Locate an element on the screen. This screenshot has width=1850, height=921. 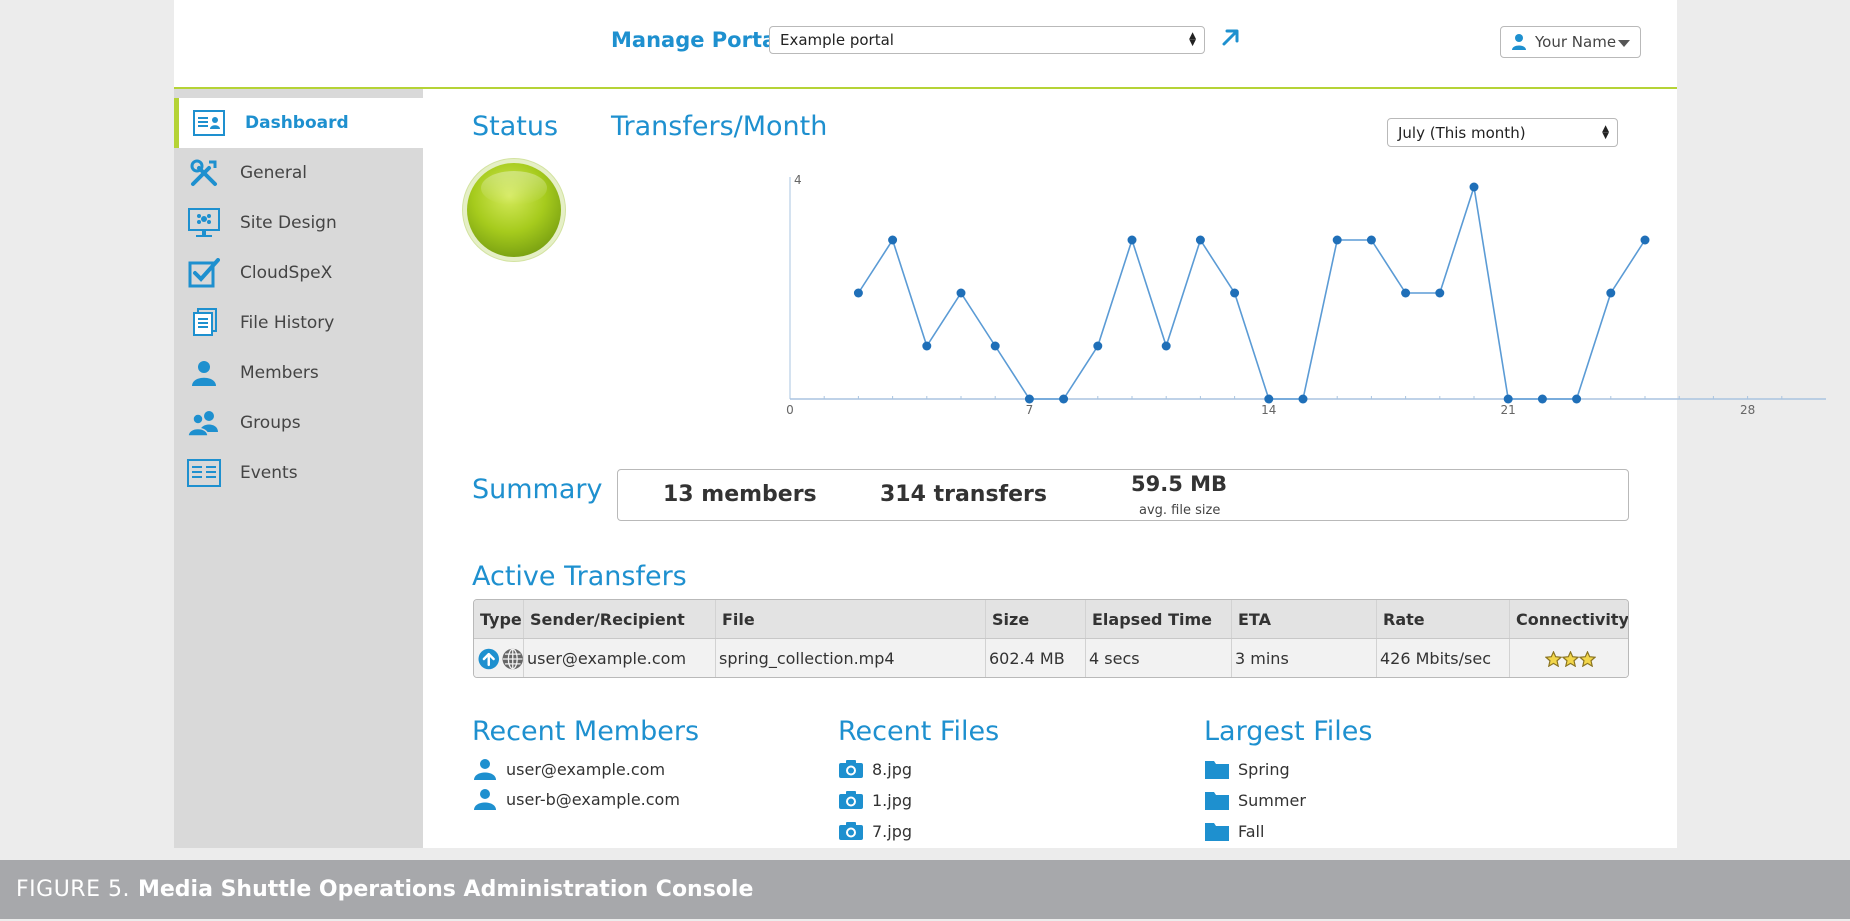
sidebar-item-general: General is located at coordinates (298, 173).